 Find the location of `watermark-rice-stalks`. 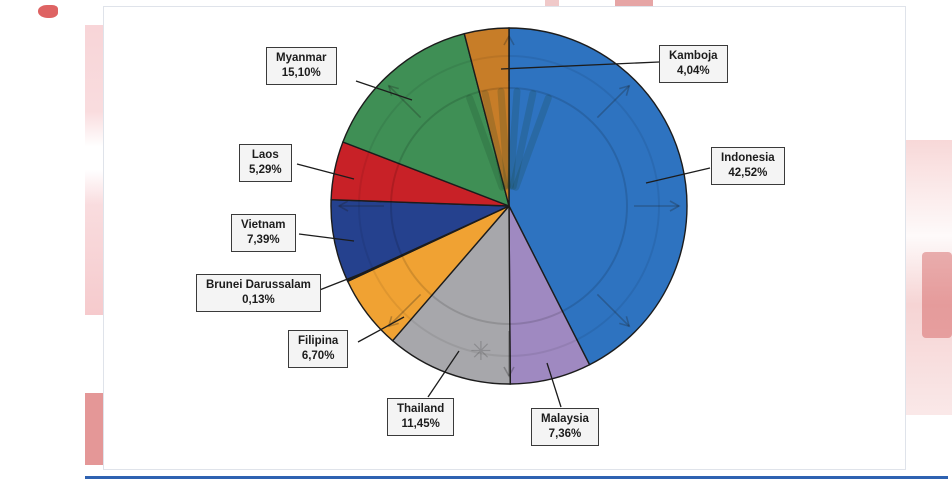

watermark-rice-stalks is located at coordinates (509, 139).